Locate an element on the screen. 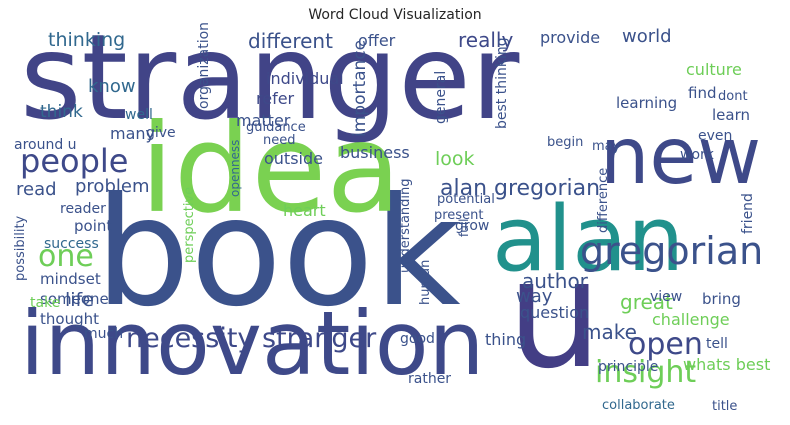 The width and height of the screenshot is (790, 425). word-learn: learn is located at coordinates (731, 115).